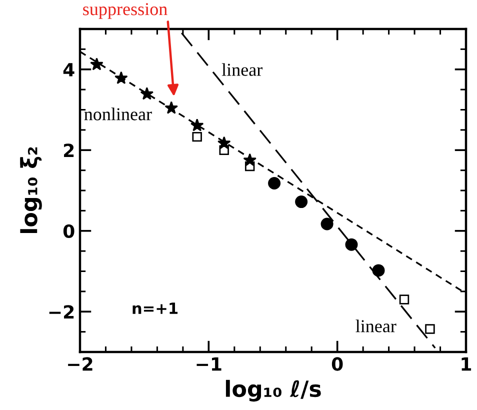 The image size is (477, 410). I want to click on y-tick-label: 0, so click(68, 231).